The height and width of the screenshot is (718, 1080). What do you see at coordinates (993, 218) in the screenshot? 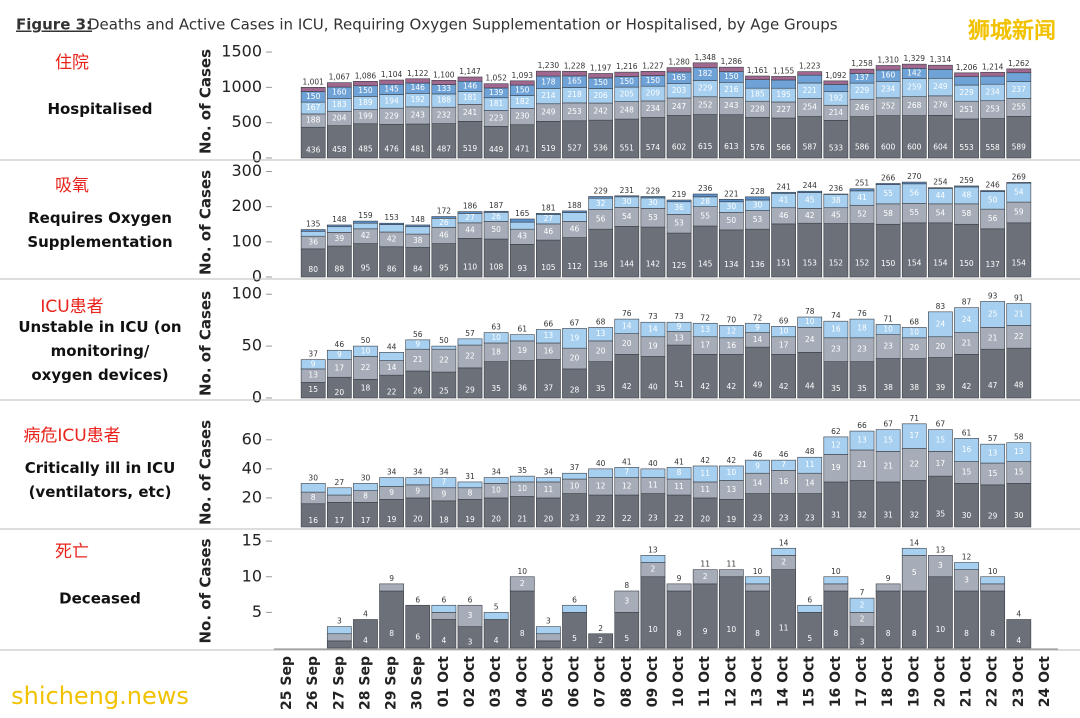
I see `segment-label: 56` at bounding box center [993, 218].